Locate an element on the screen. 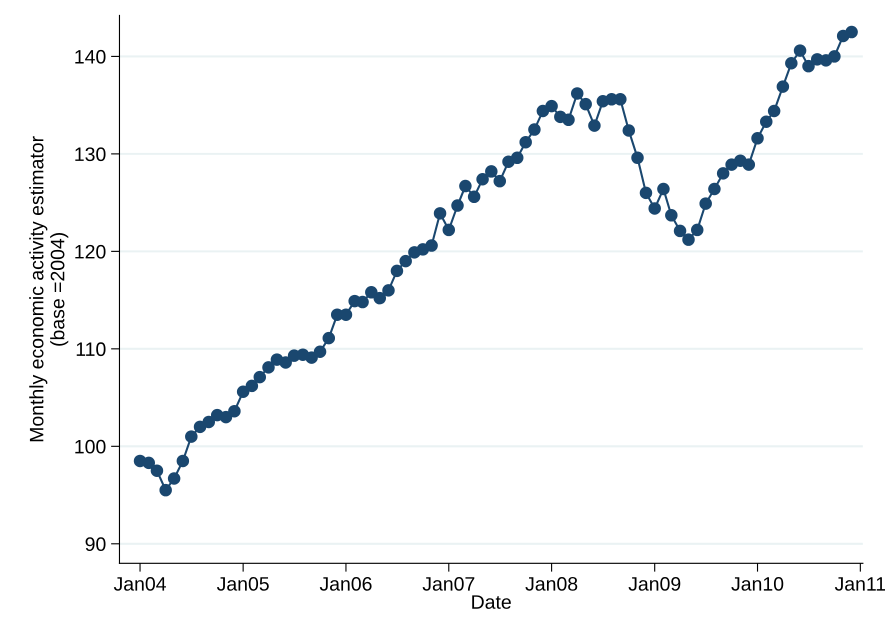 The image size is (885, 619). x-tick-label: Jan10 is located at coordinates (757, 584).